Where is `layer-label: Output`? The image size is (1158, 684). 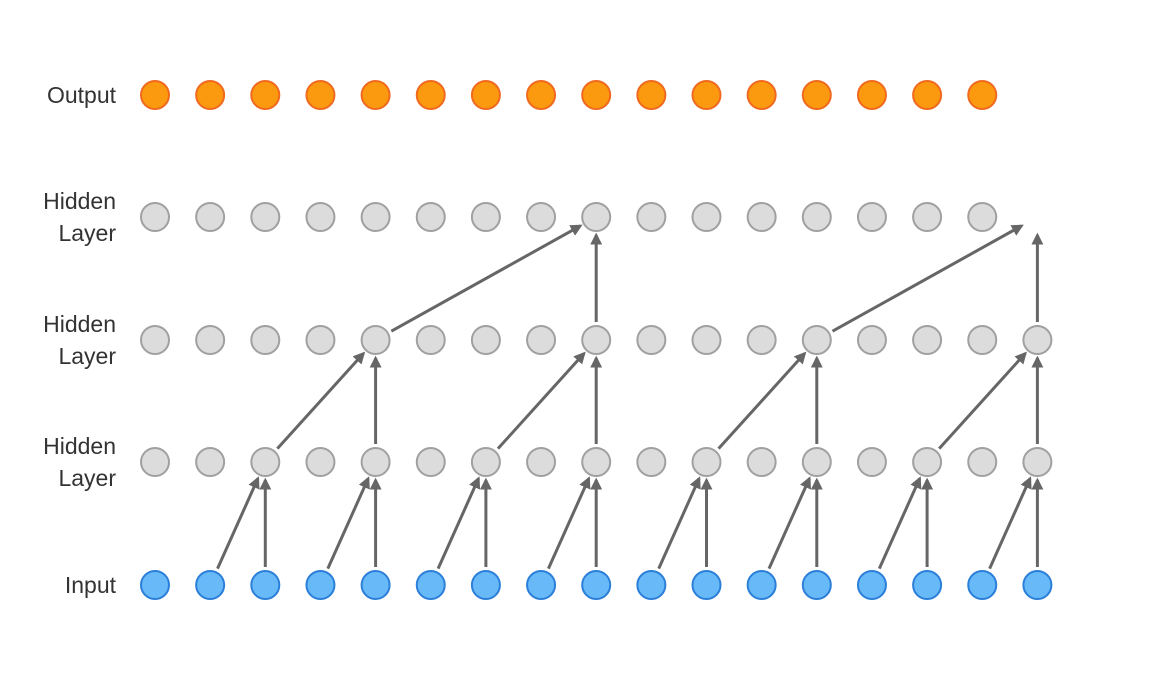 layer-label: Output is located at coordinates (81, 95).